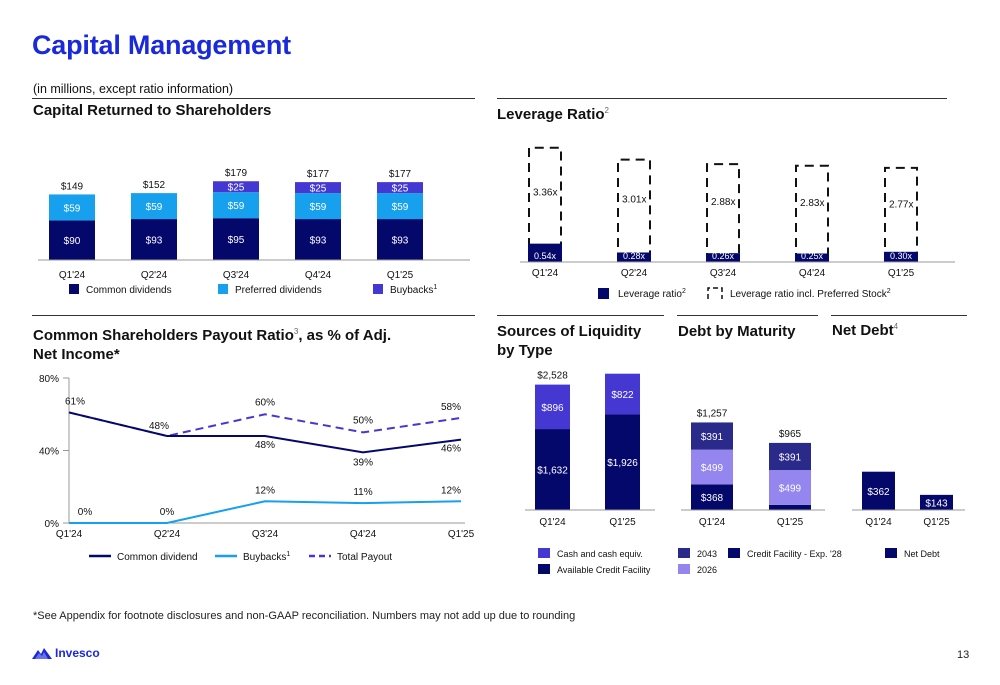  What do you see at coordinates (72, 241) in the screenshot?
I see `data-label: $90` at bounding box center [72, 241].